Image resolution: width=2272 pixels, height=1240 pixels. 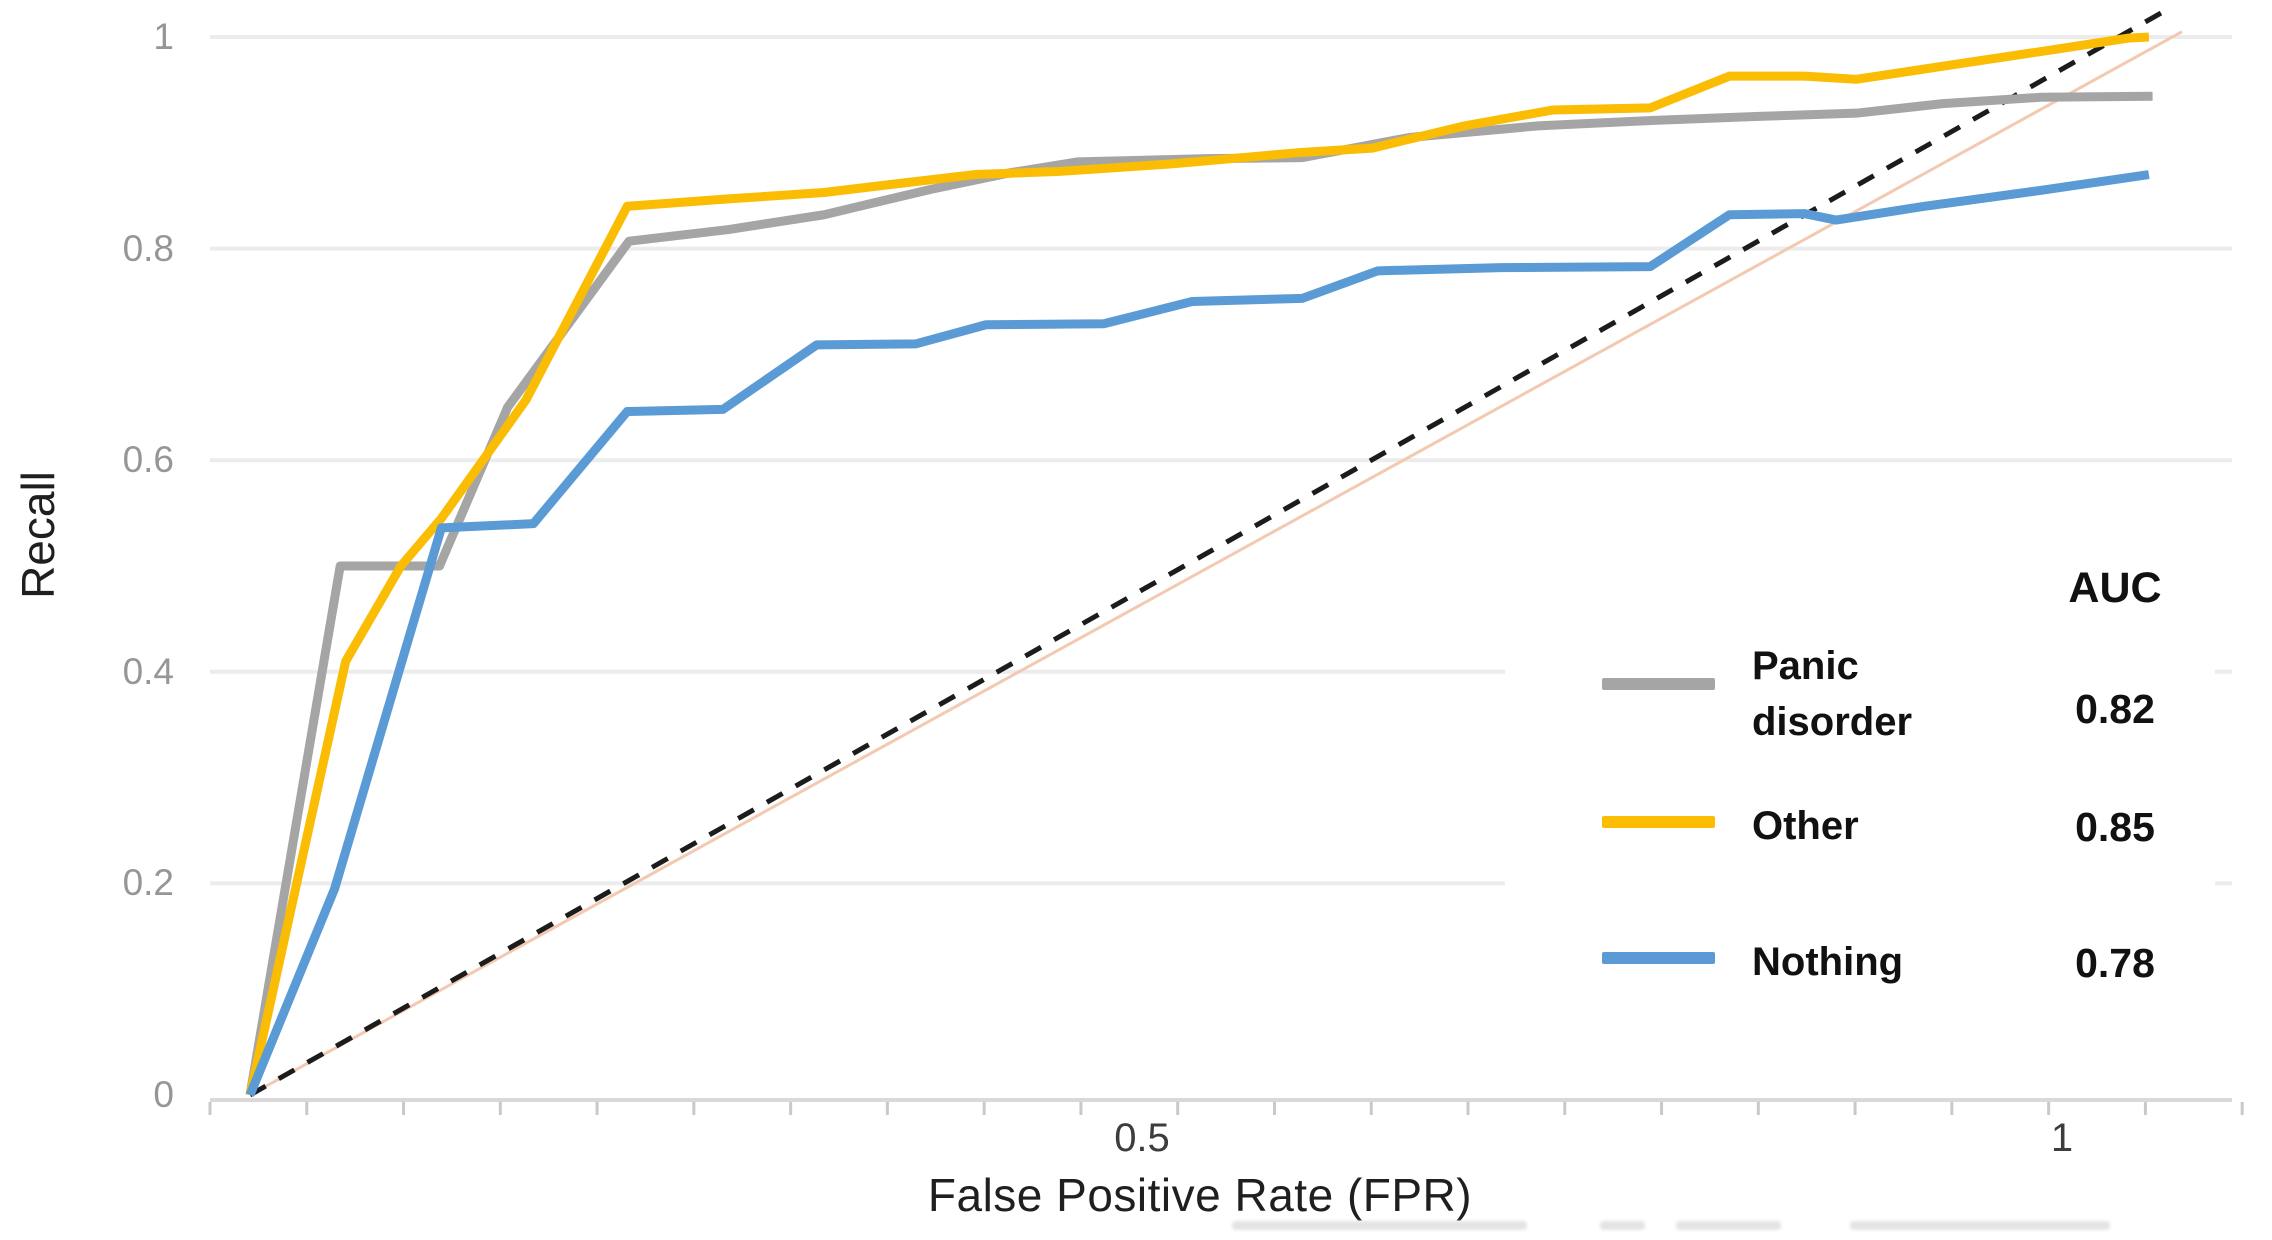 I want to click on y-tick-label-0: 0, so click(x=163, y=1094).